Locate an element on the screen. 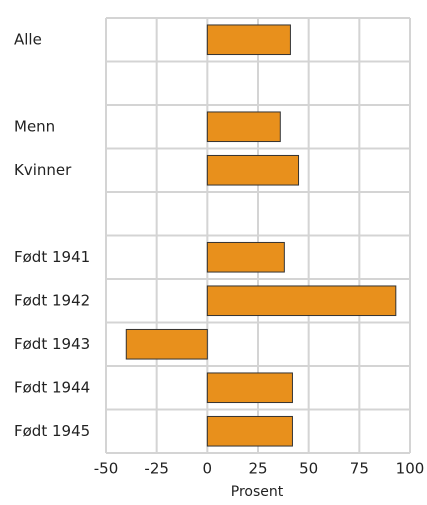  x-tick-label: 50 is located at coordinates (308, 469).